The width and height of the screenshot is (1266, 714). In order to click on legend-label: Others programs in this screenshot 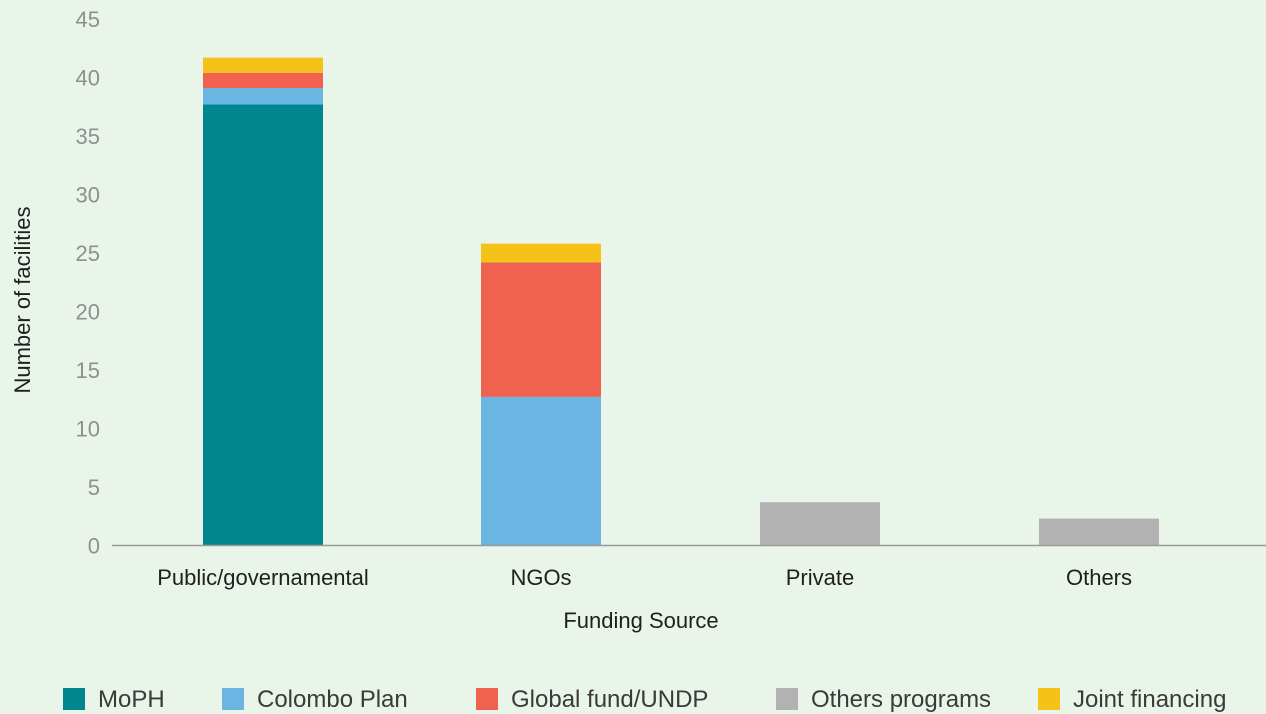, I will do `click(901, 699)`.